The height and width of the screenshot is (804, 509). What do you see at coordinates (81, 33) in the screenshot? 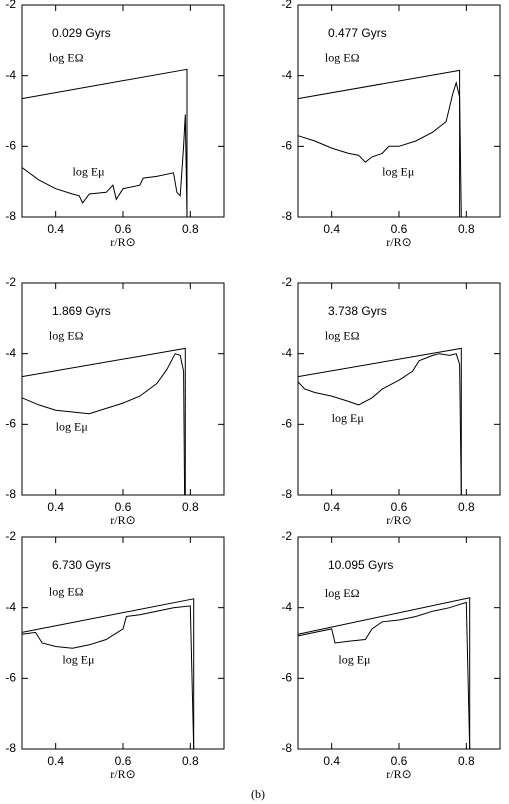
I see `panel-title: 0.029 Gyrs` at bounding box center [81, 33].